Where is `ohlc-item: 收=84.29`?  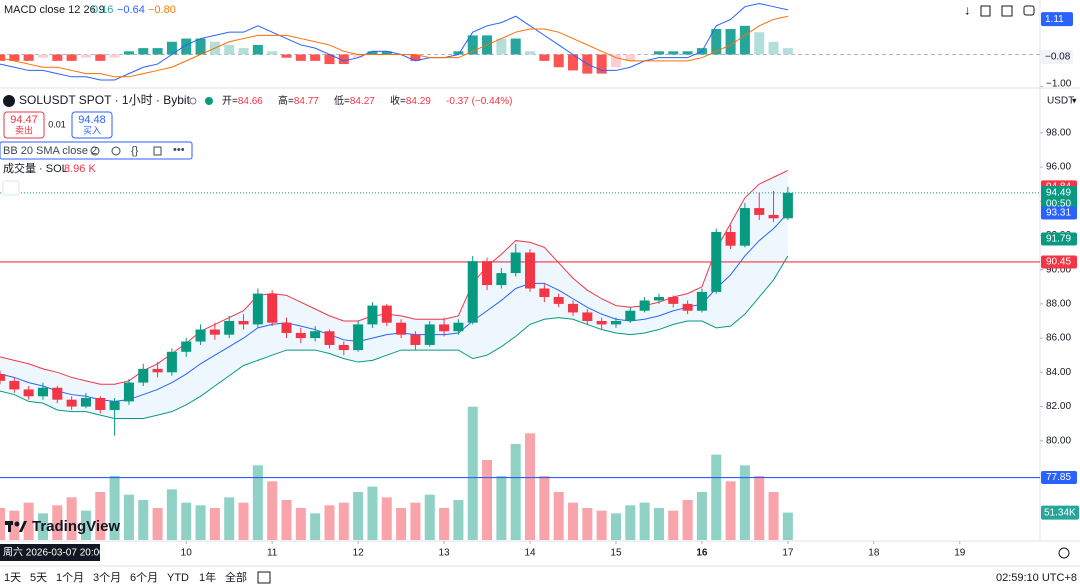 ohlc-item: 收=84.29 is located at coordinates (410, 100).